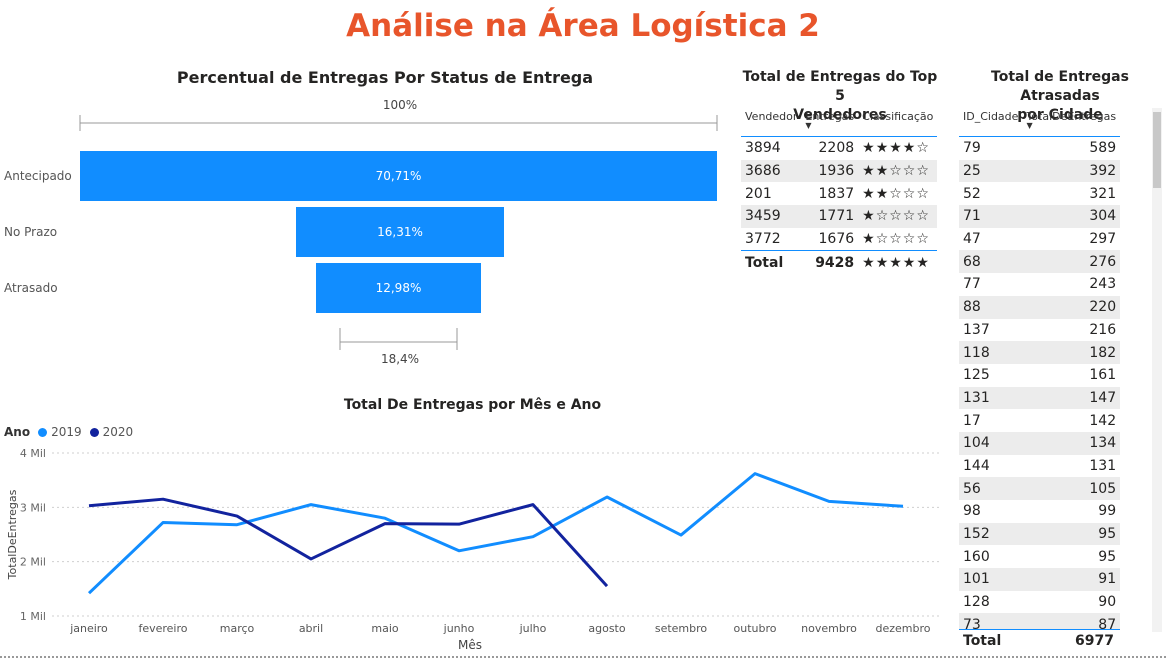  What do you see at coordinates (839, 239) in the screenshot?
I see `table-row: 3772 1676 ★☆☆☆☆` at bounding box center [839, 239].